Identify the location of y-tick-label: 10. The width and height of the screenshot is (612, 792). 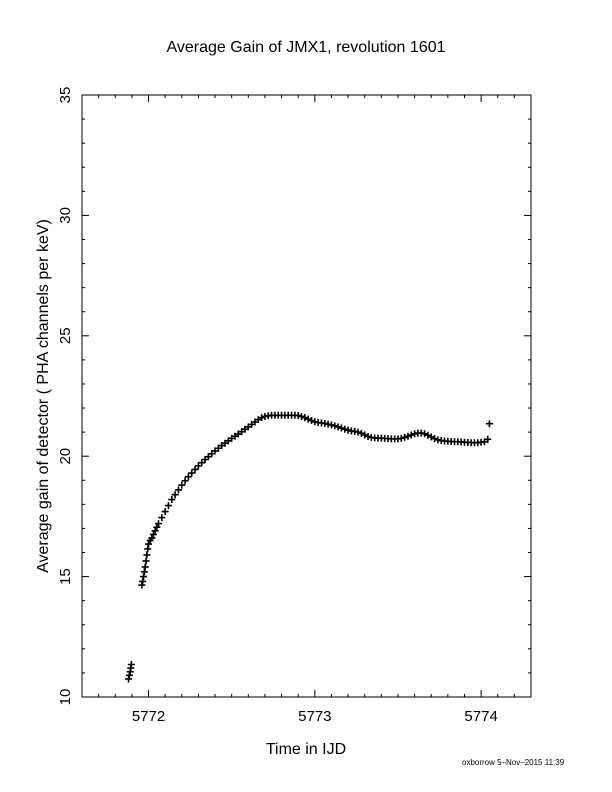
(65, 697).